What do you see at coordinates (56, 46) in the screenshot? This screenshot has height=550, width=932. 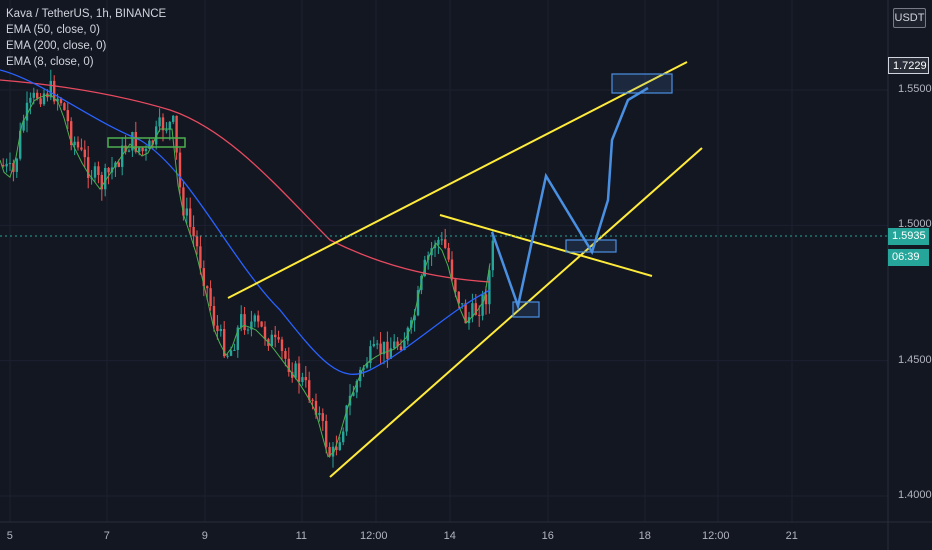 I see `ema-200-label: EMA (200, close, 0)` at bounding box center [56, 46].